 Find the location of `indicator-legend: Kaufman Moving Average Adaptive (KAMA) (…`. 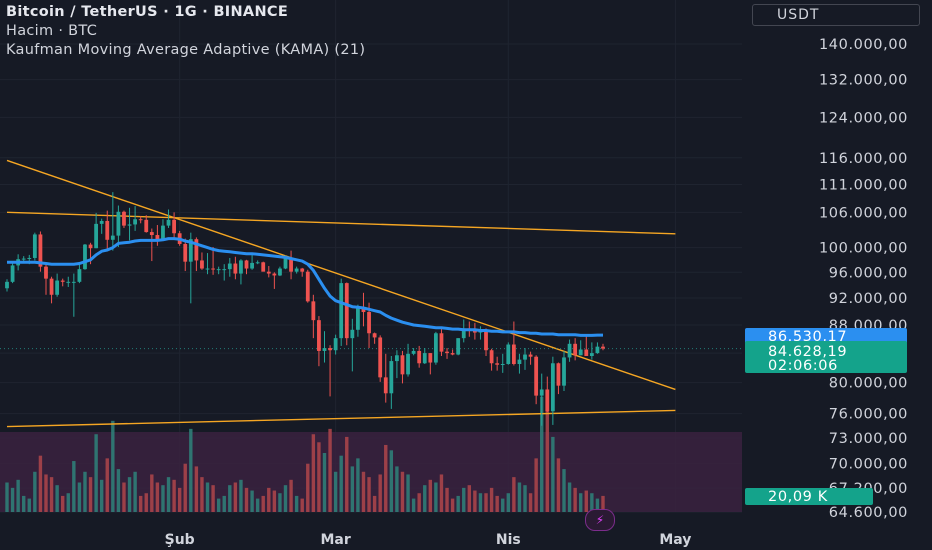

indicator-legend: Kaufman Moving Average Adaptive (KAMA) (… is located at coordinates (186, 50).